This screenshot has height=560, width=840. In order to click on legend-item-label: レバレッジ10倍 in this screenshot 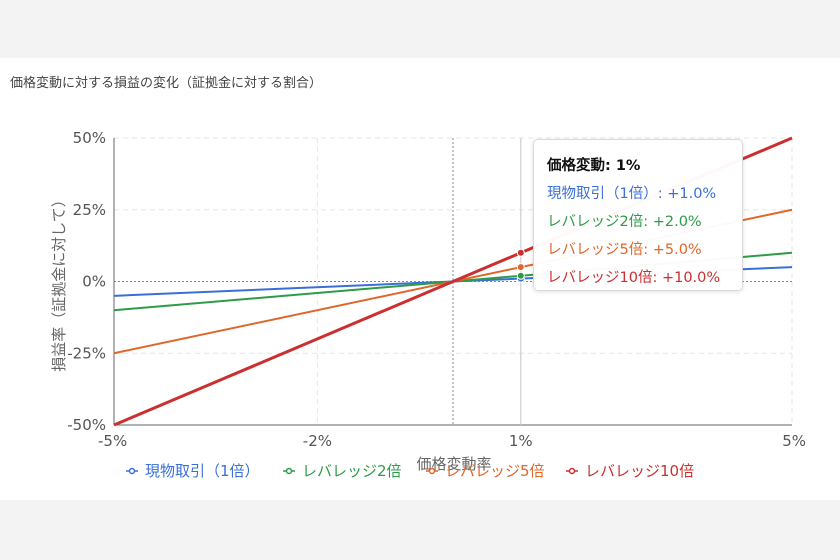, I will do `click(639, 471)`.